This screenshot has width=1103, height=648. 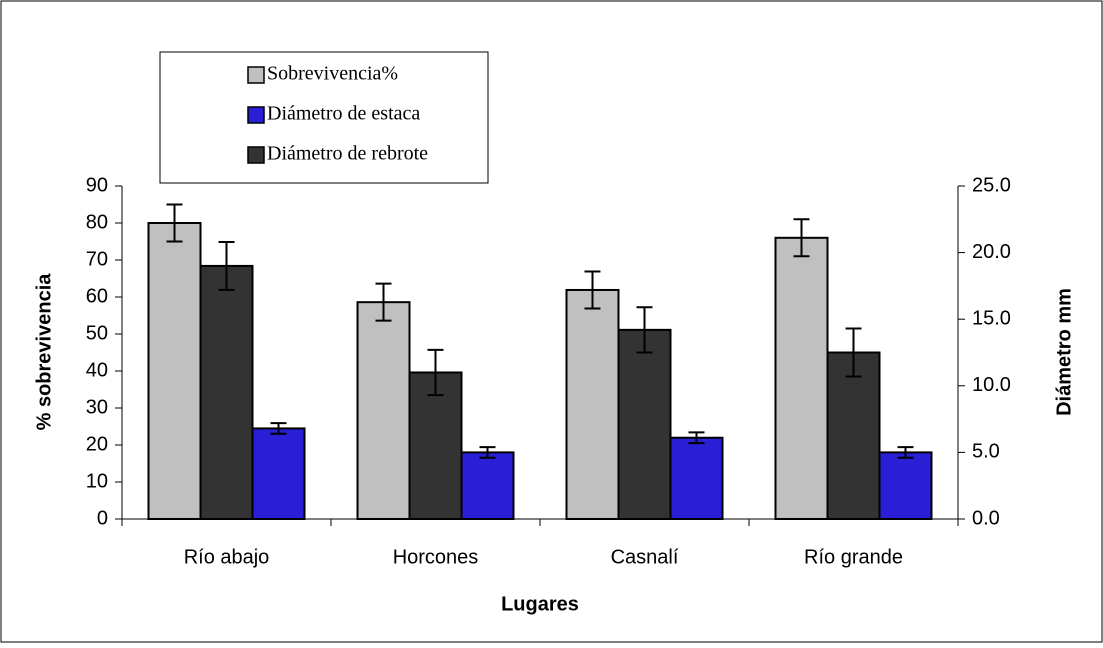 I want to click on y-tick-label: 40, so click(x=97, y=370).